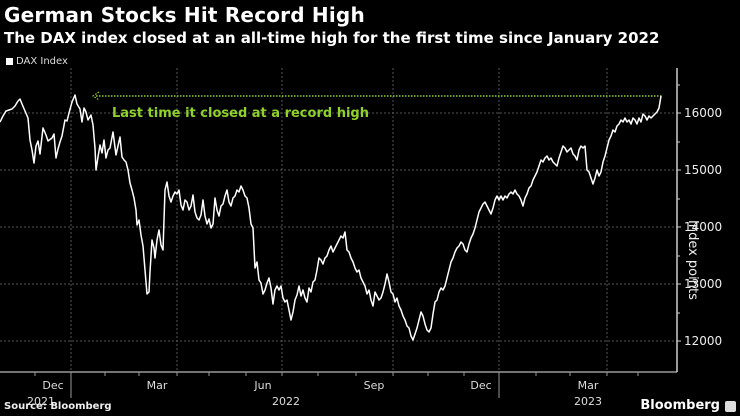  Describe the element at coordinates (41, 401) in the screenshot. I see `svg-text: 2021` at that location.